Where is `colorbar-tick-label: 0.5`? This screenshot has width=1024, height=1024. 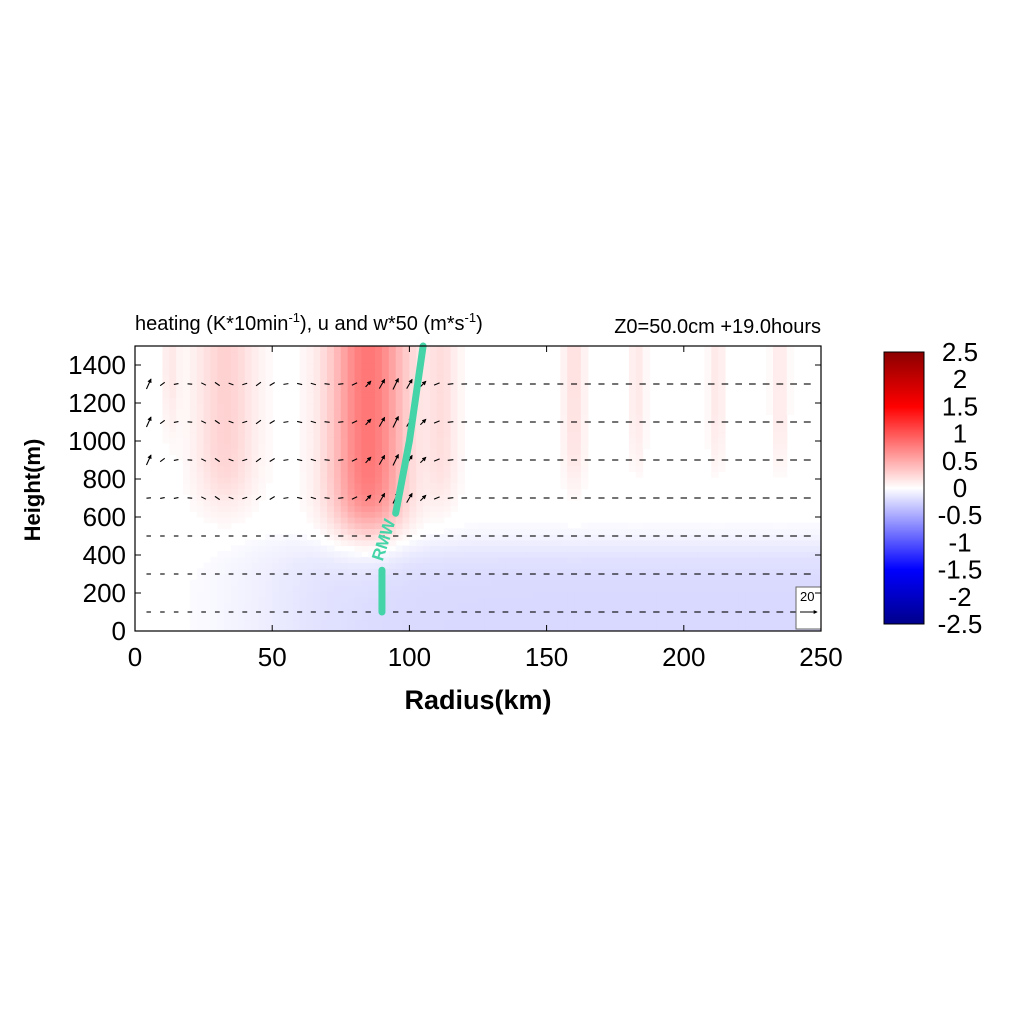
colorbar-tick-label: 0.5 is located at coordinates (960, 461).